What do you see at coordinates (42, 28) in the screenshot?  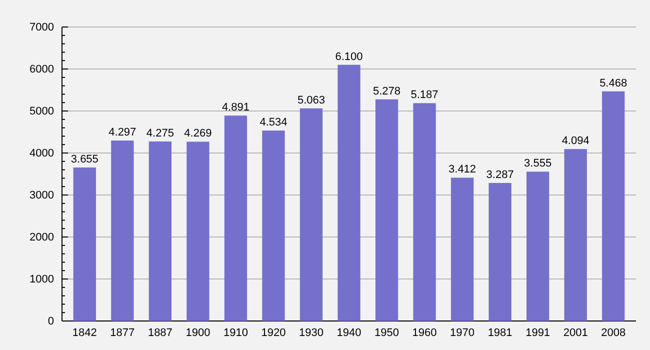 I see `y-tick-label: 7000` at bounding box center [42, 28].